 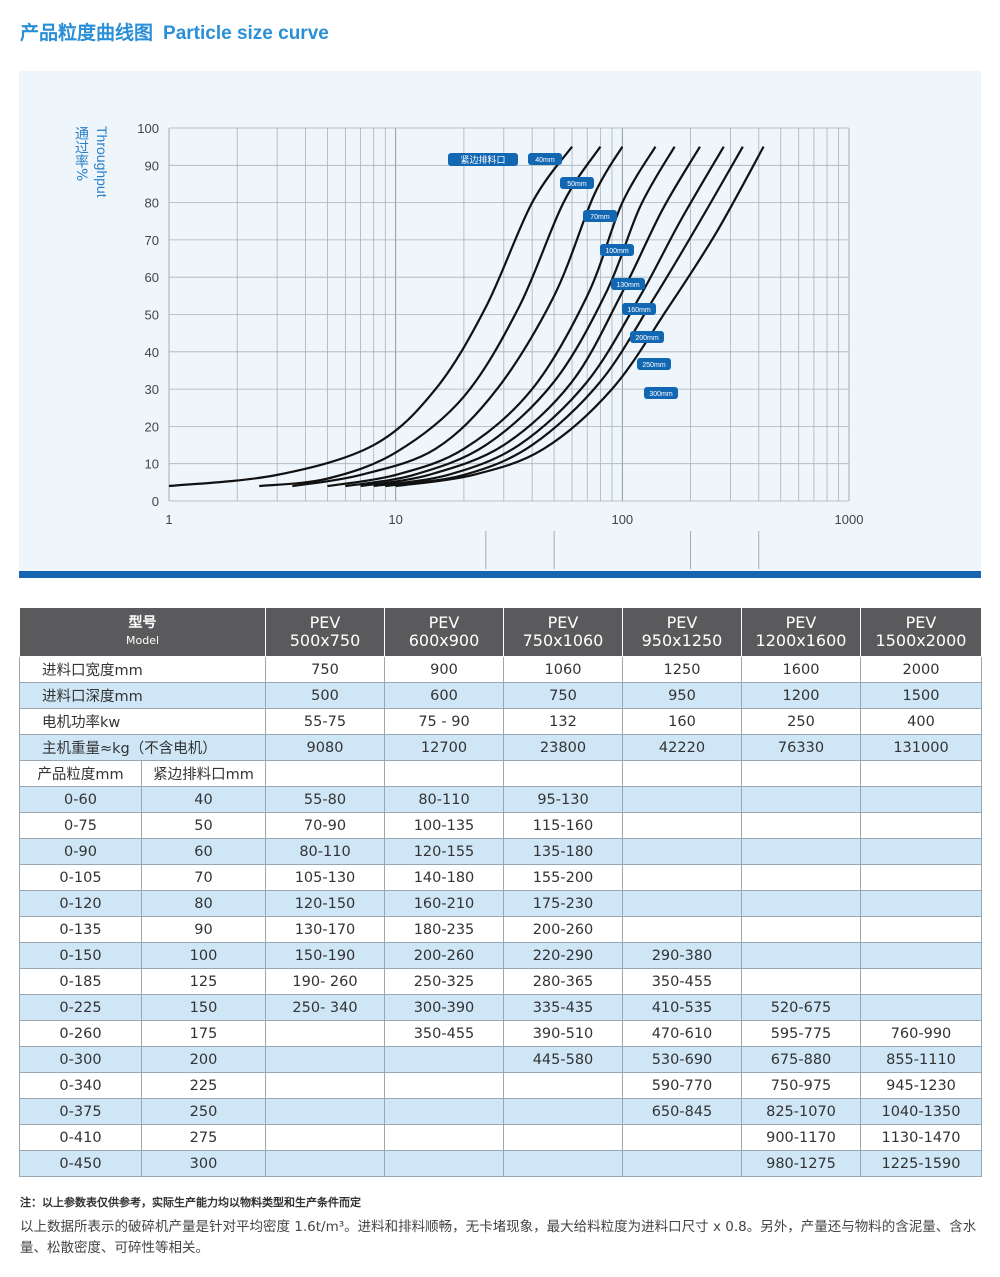 I want to click on spec-value: 23800, so click(x=563, y=747).